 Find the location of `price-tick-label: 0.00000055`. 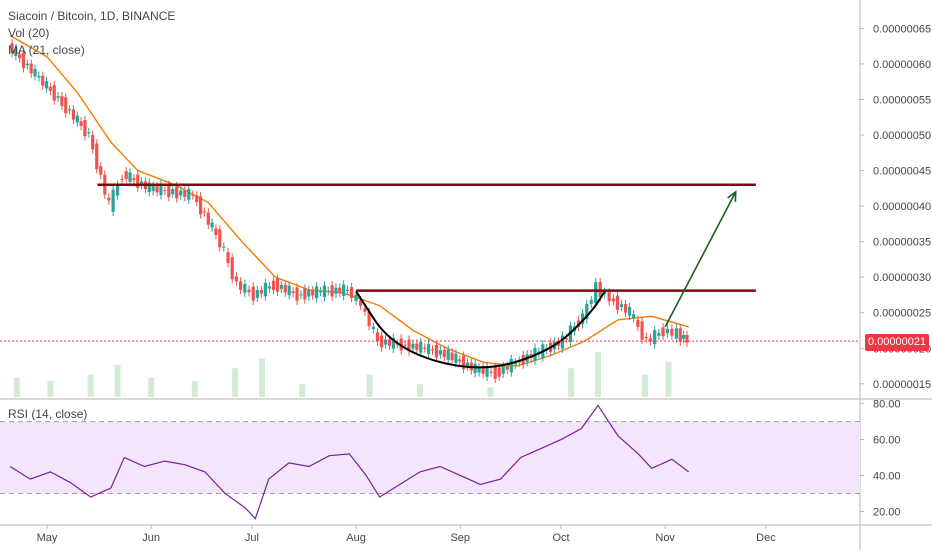

price-tick-label: 0.00000055 is located at coordinates (902, 101).